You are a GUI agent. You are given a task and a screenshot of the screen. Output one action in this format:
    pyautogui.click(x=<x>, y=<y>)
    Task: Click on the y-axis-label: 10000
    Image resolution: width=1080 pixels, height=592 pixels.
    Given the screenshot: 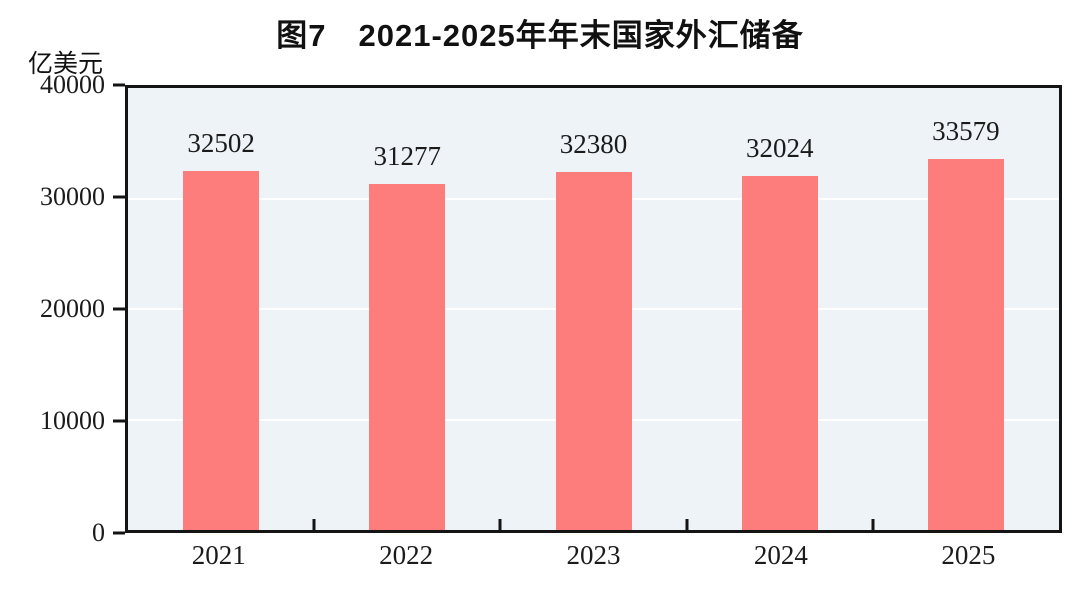 What is the action you would take?
    pyautogui.click(x=72, y=420)
    